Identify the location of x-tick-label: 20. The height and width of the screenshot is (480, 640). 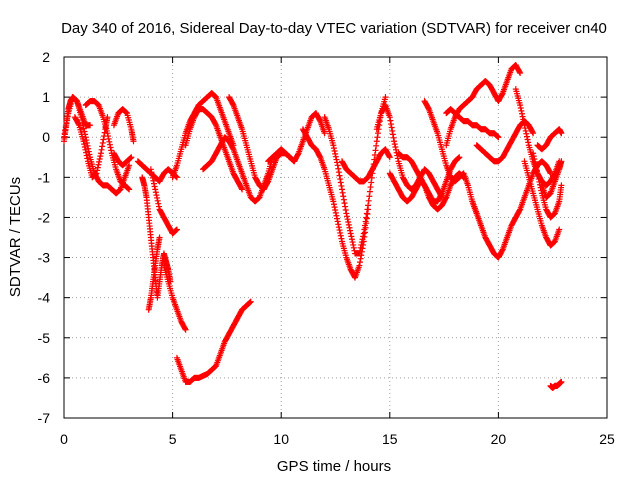
(499, 439).